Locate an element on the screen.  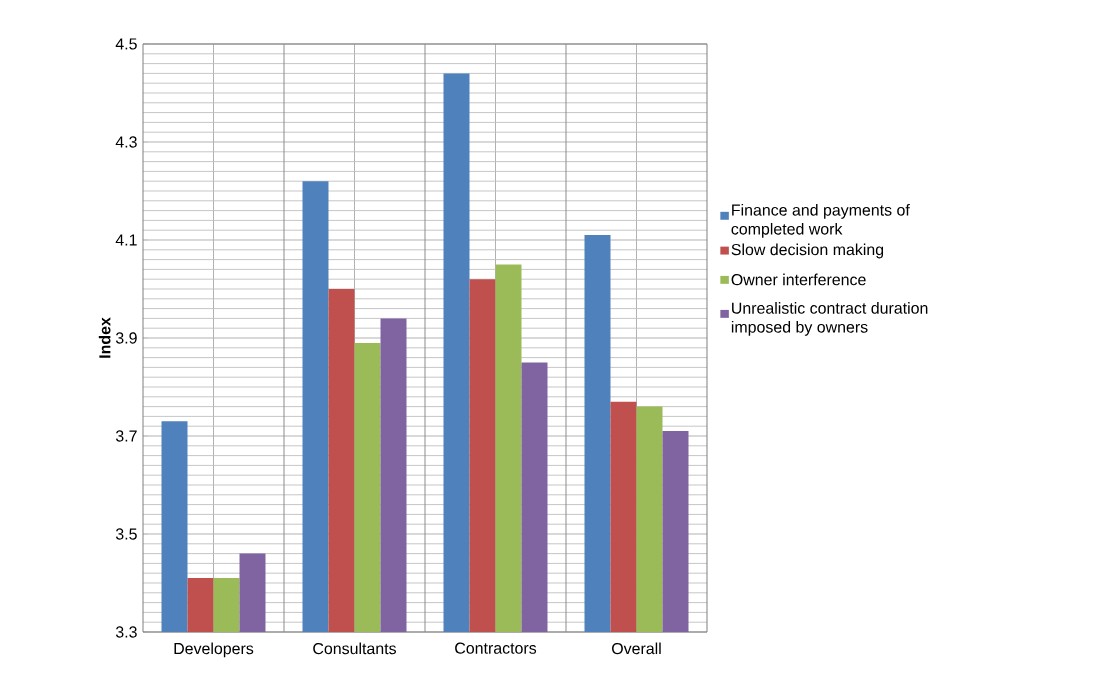
x-tick-label: Developers is located at coordinates (214, 650).